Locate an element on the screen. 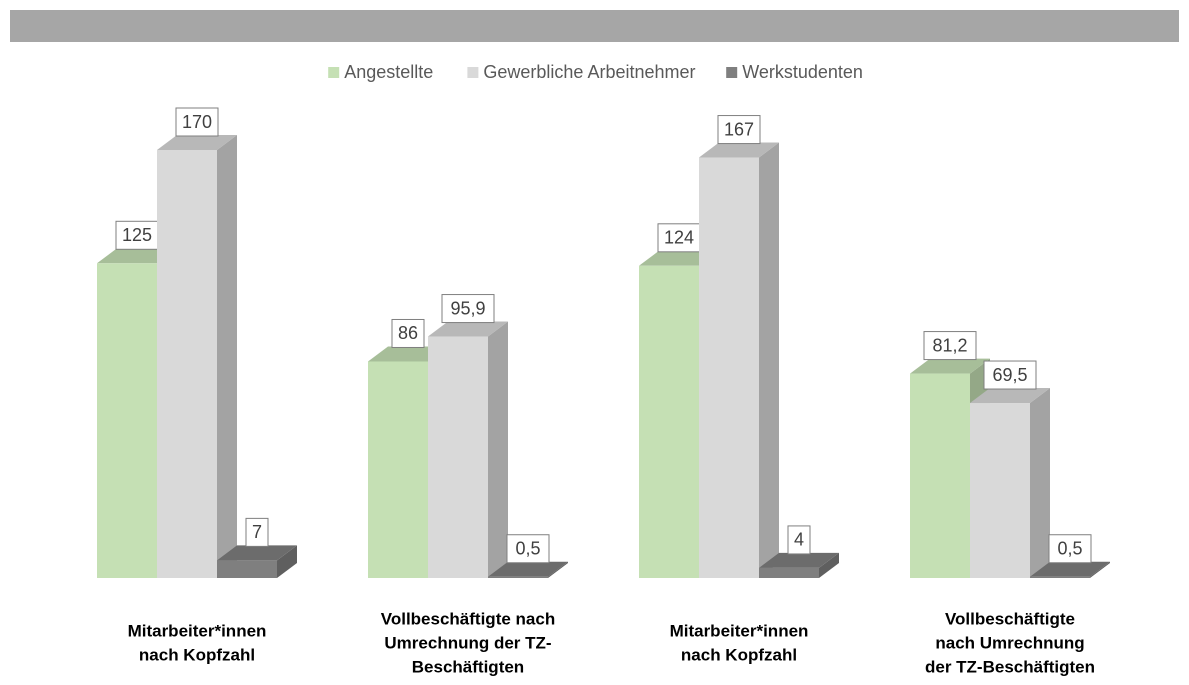 This screenshot has height=685, width=1189. value-label: 69,5 is located at coordinates (1009, 375).